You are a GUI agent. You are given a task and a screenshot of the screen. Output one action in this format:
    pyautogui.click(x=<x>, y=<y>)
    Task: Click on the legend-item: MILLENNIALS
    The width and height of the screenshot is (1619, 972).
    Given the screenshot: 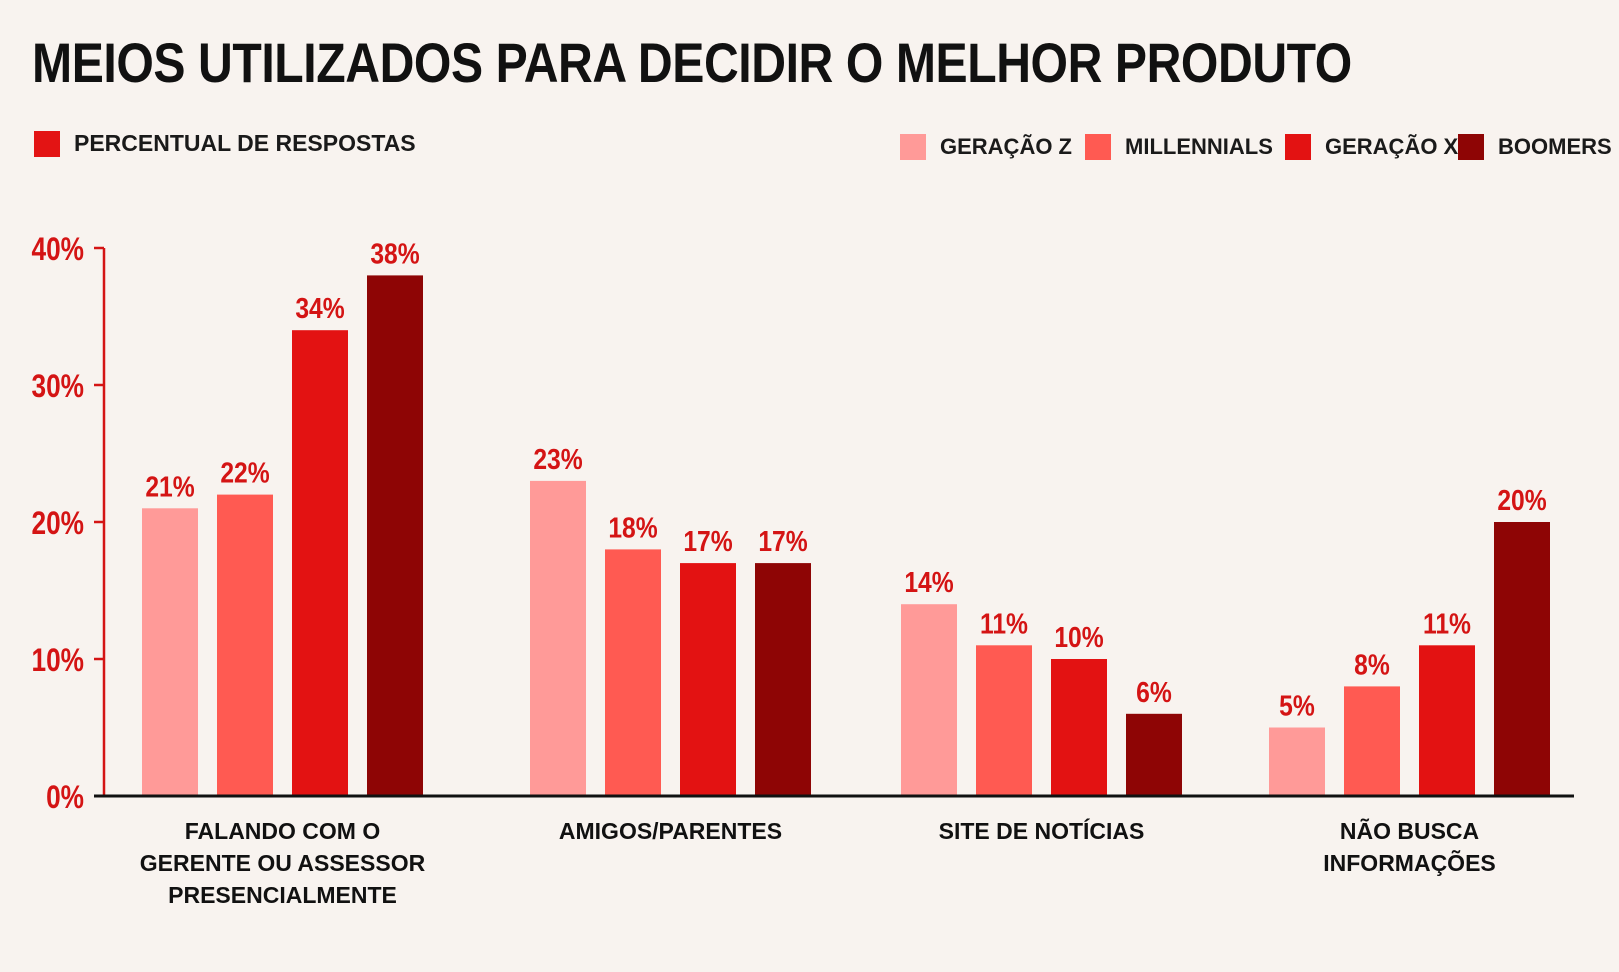 What is the action you would take?
    pyautogui.click(x=1179, y=147)
    